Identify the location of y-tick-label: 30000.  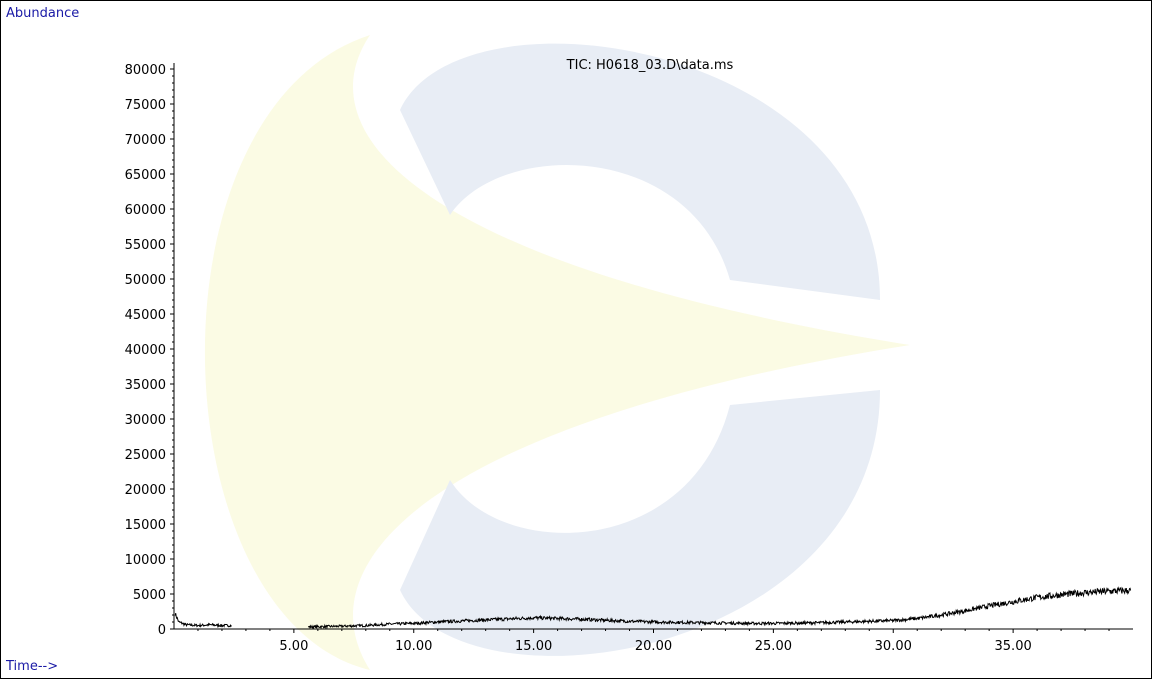
(145, 420).